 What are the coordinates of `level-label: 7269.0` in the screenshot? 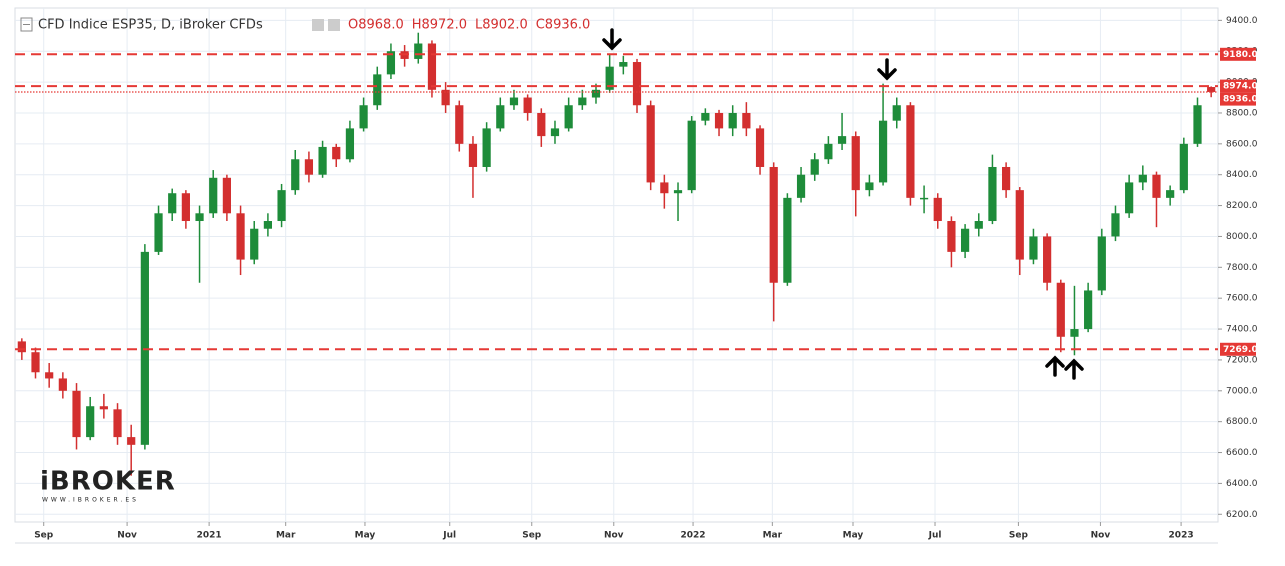 It's located at (1240, 350).